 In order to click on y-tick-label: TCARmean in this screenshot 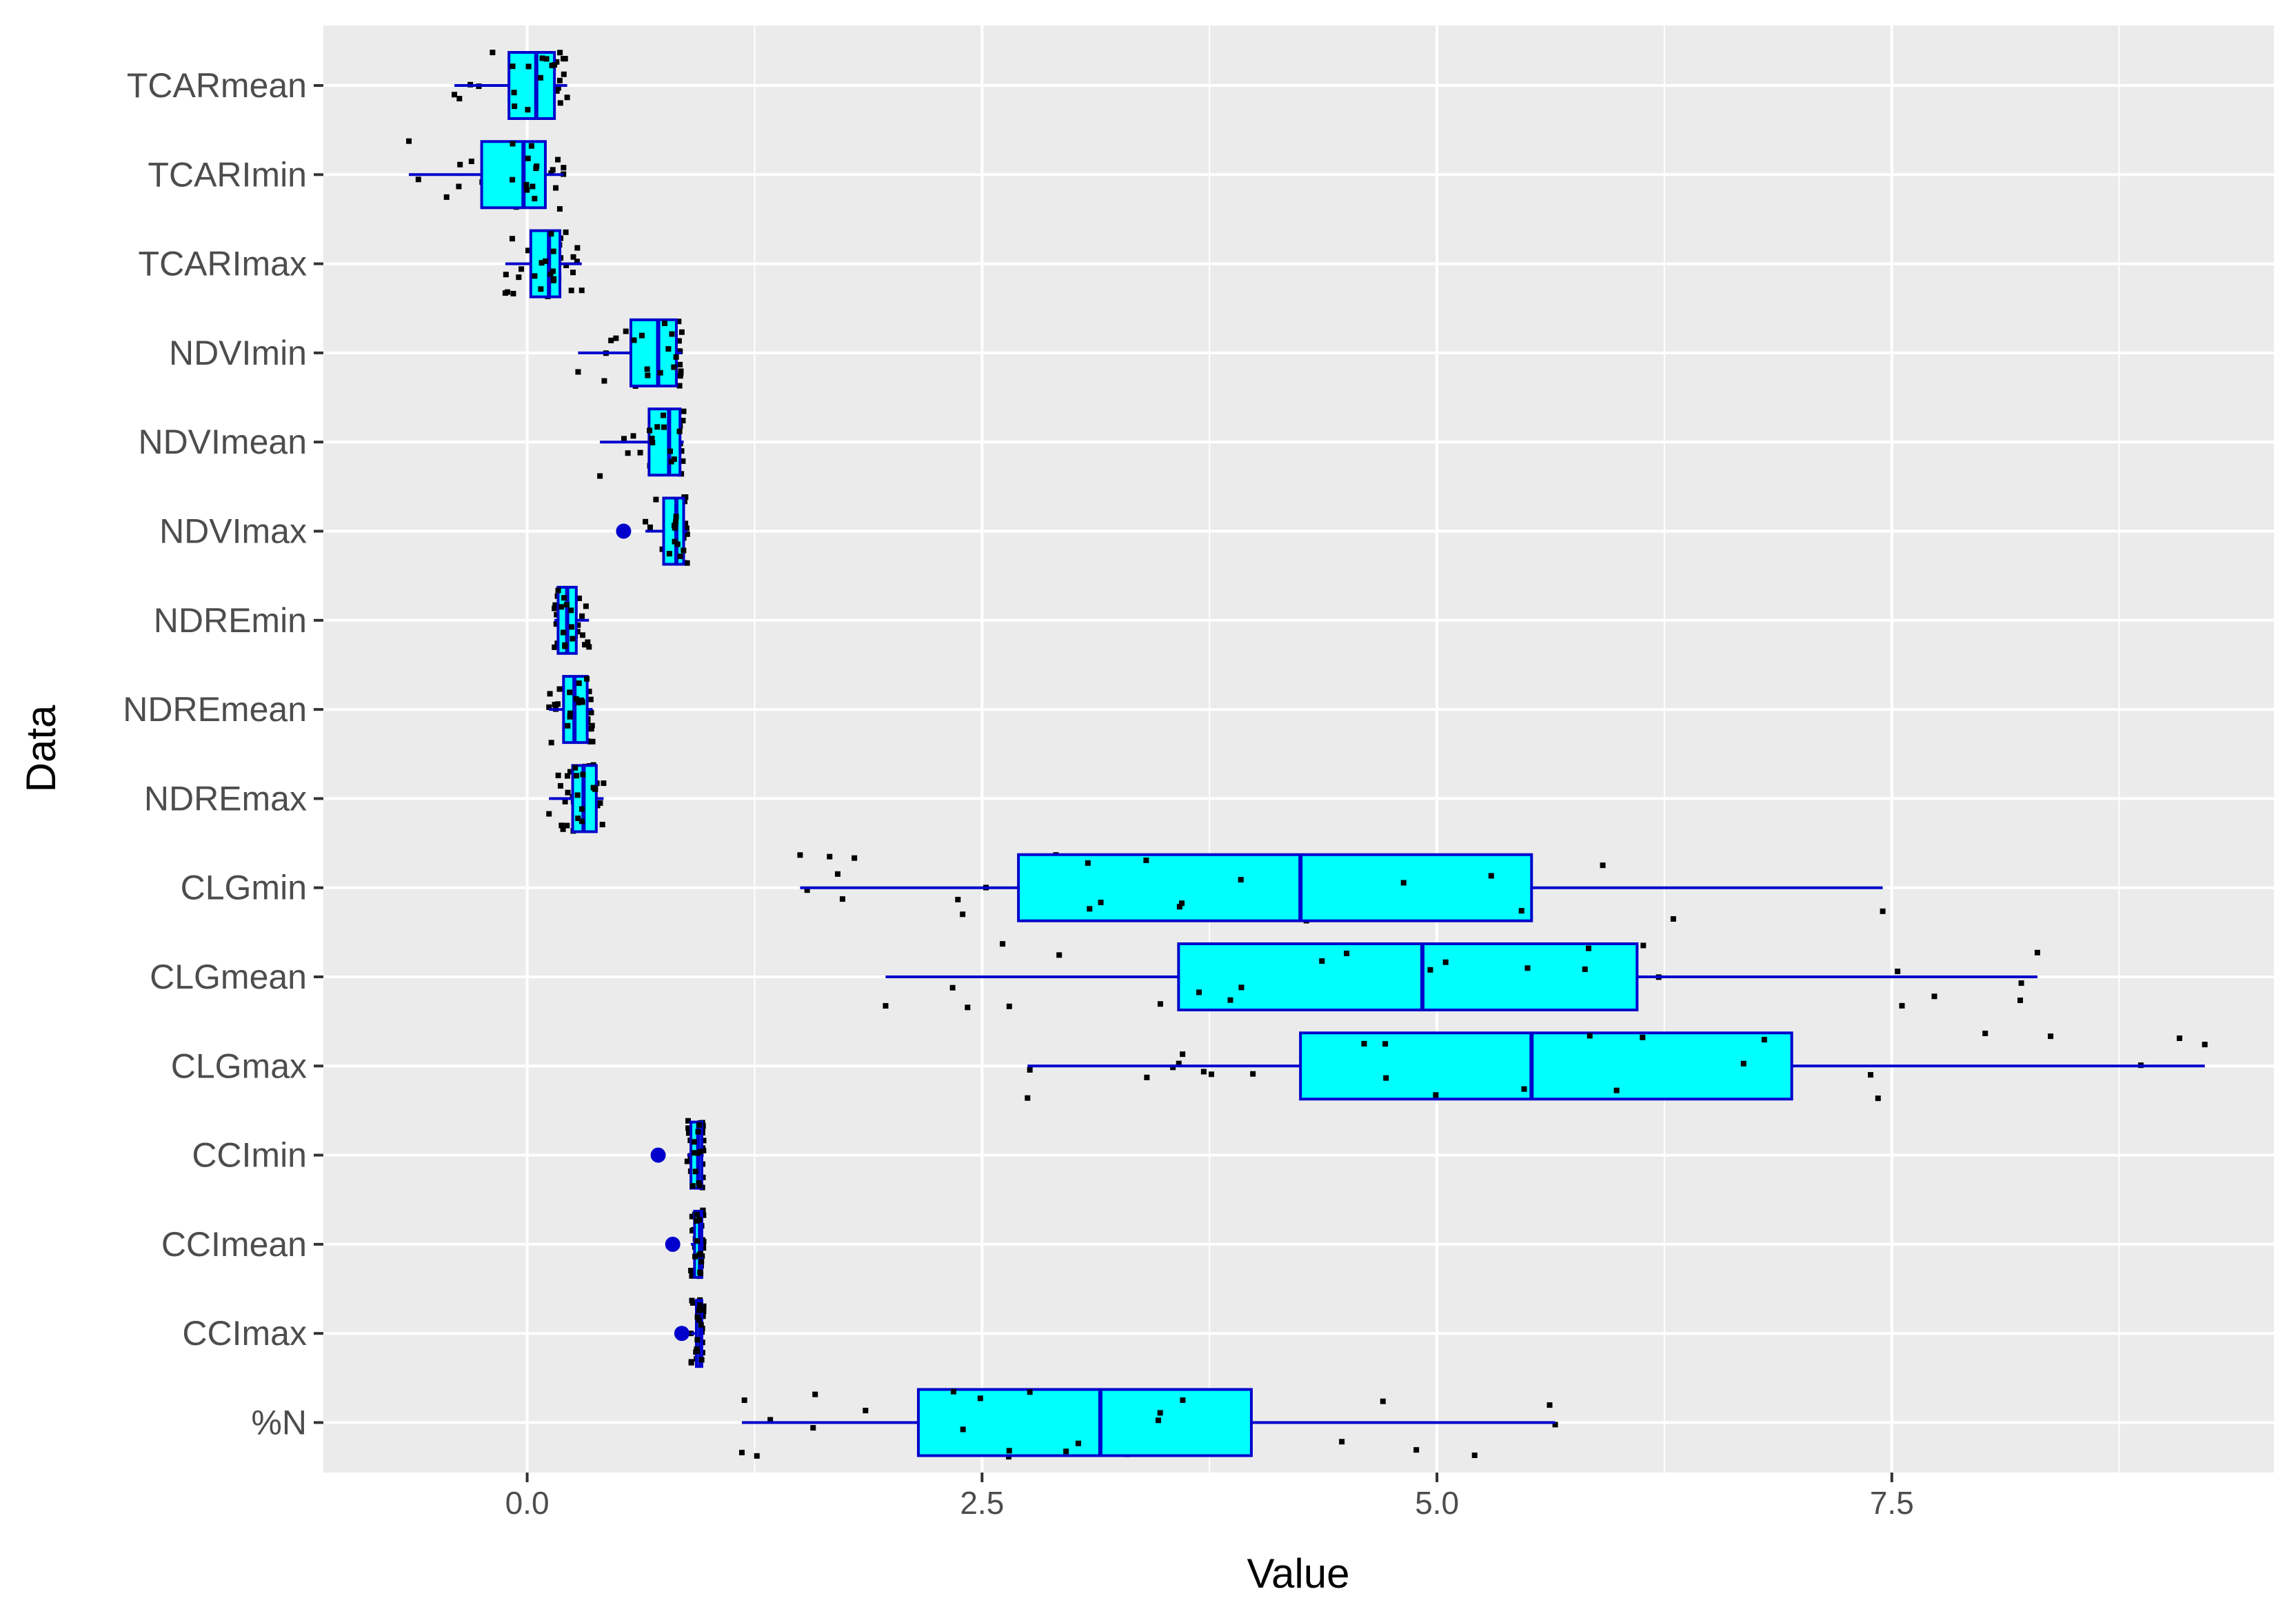, I will do `click(217, 85)`.